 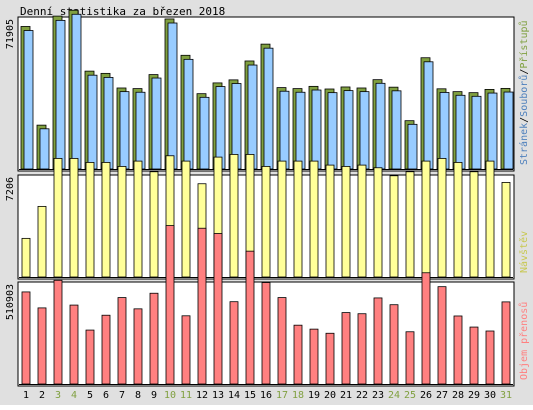 I want to click on panel-top-max-label: 71905, so click(x=10, y=34).